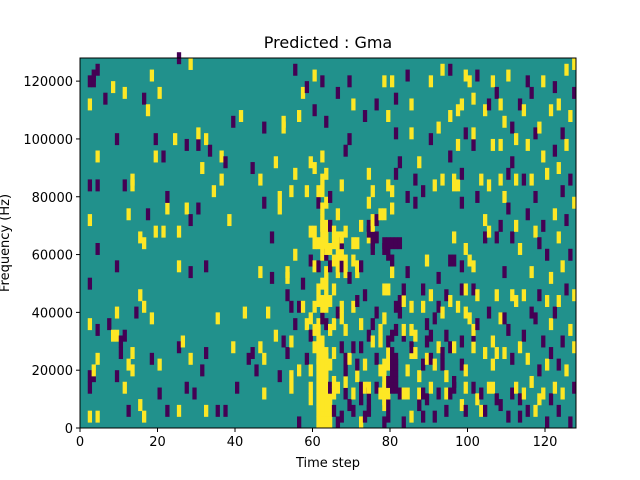 The height and width of the screenshot is (480, 640). Describe the element at coordinates (6, 243) in the screenshot. I see `y-axis-label: Frequency (Hz)` at that location.